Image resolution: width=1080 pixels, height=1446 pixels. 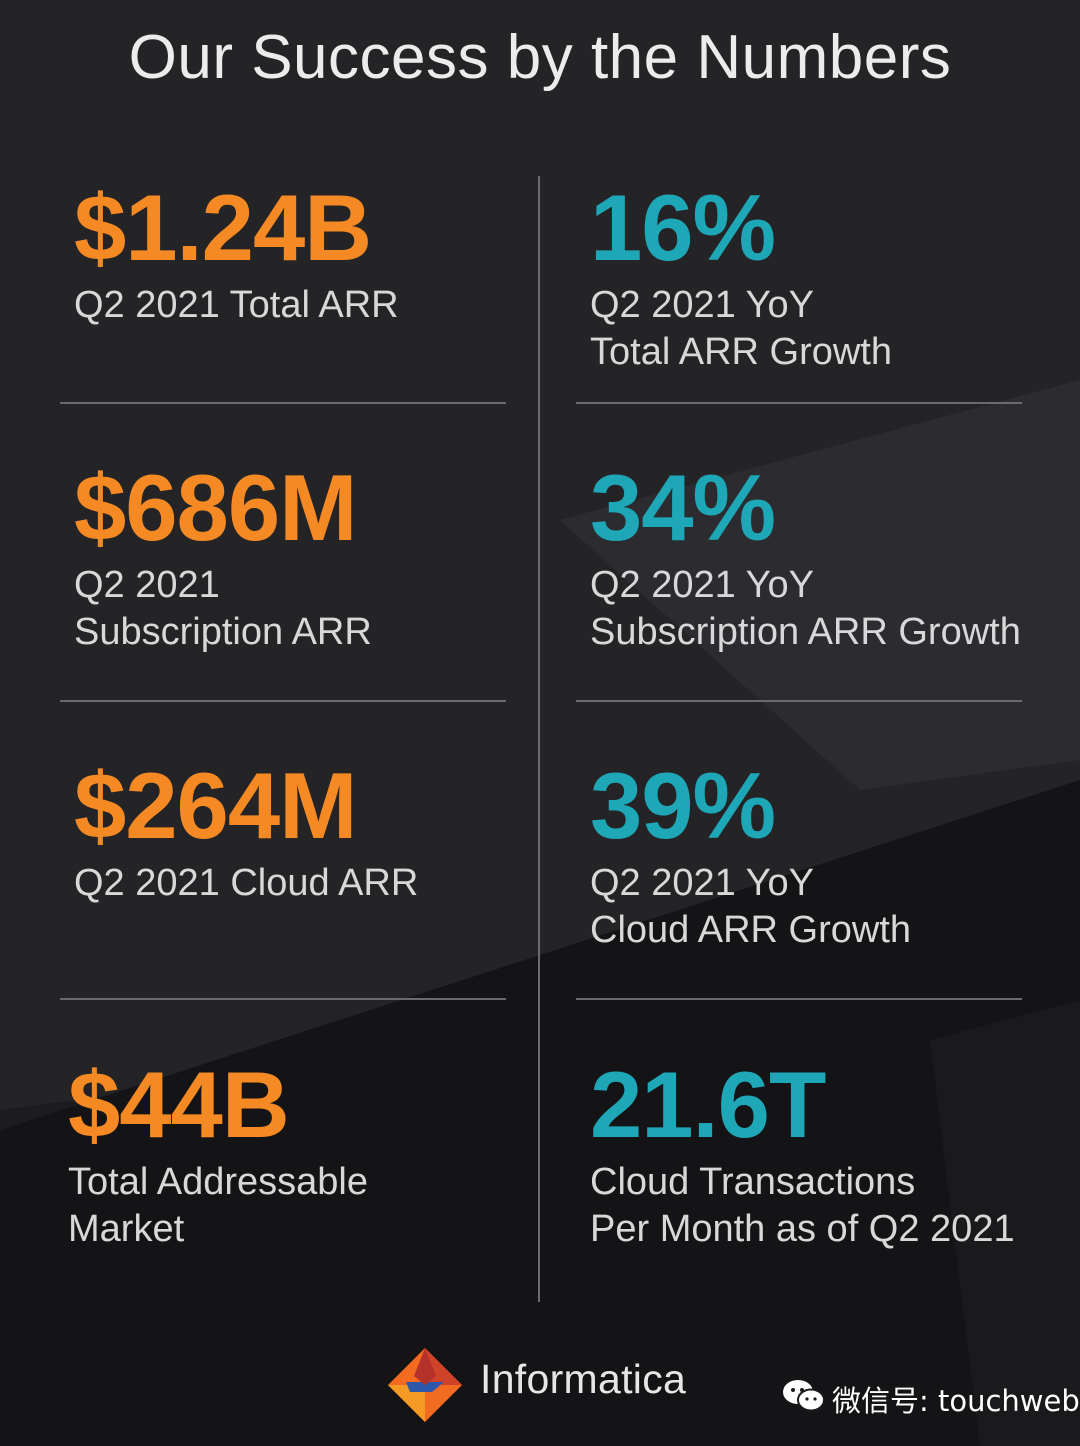 I want to click on wechat-icon, so click(x=804, y=1396).